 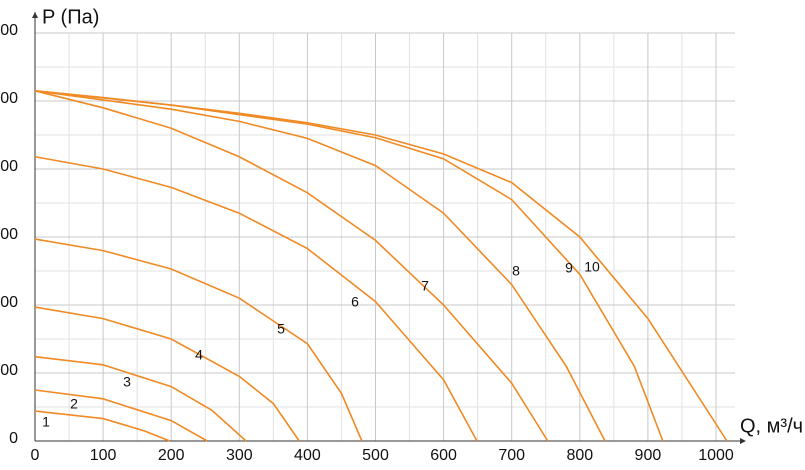 I want to click on curve-label: 2, so click(x=74, y=404).